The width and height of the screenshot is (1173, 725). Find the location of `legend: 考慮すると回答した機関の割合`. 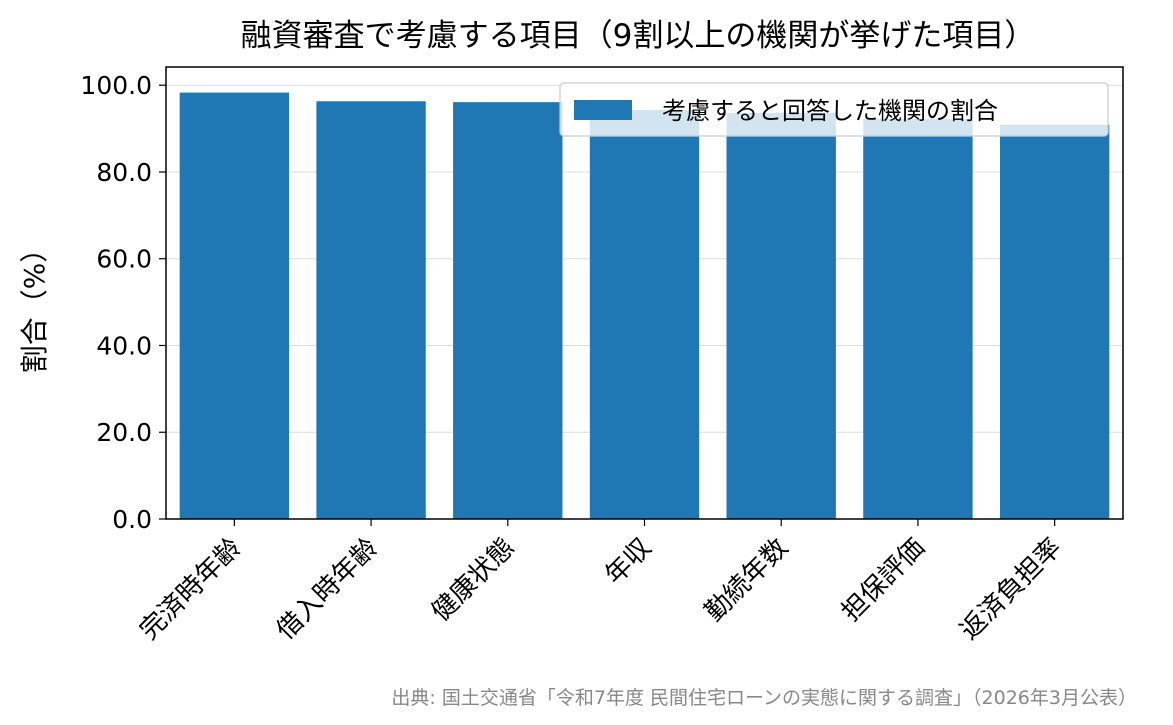

legend: 考慮すると回答した機関の割合 is located at coordinates (834, 109).